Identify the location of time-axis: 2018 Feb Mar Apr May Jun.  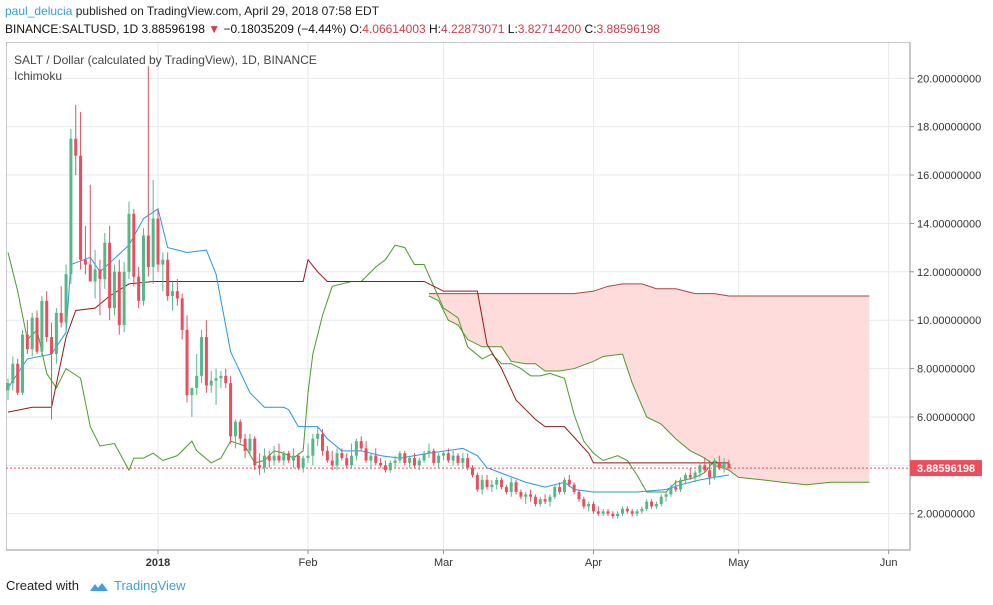
(522, 559).